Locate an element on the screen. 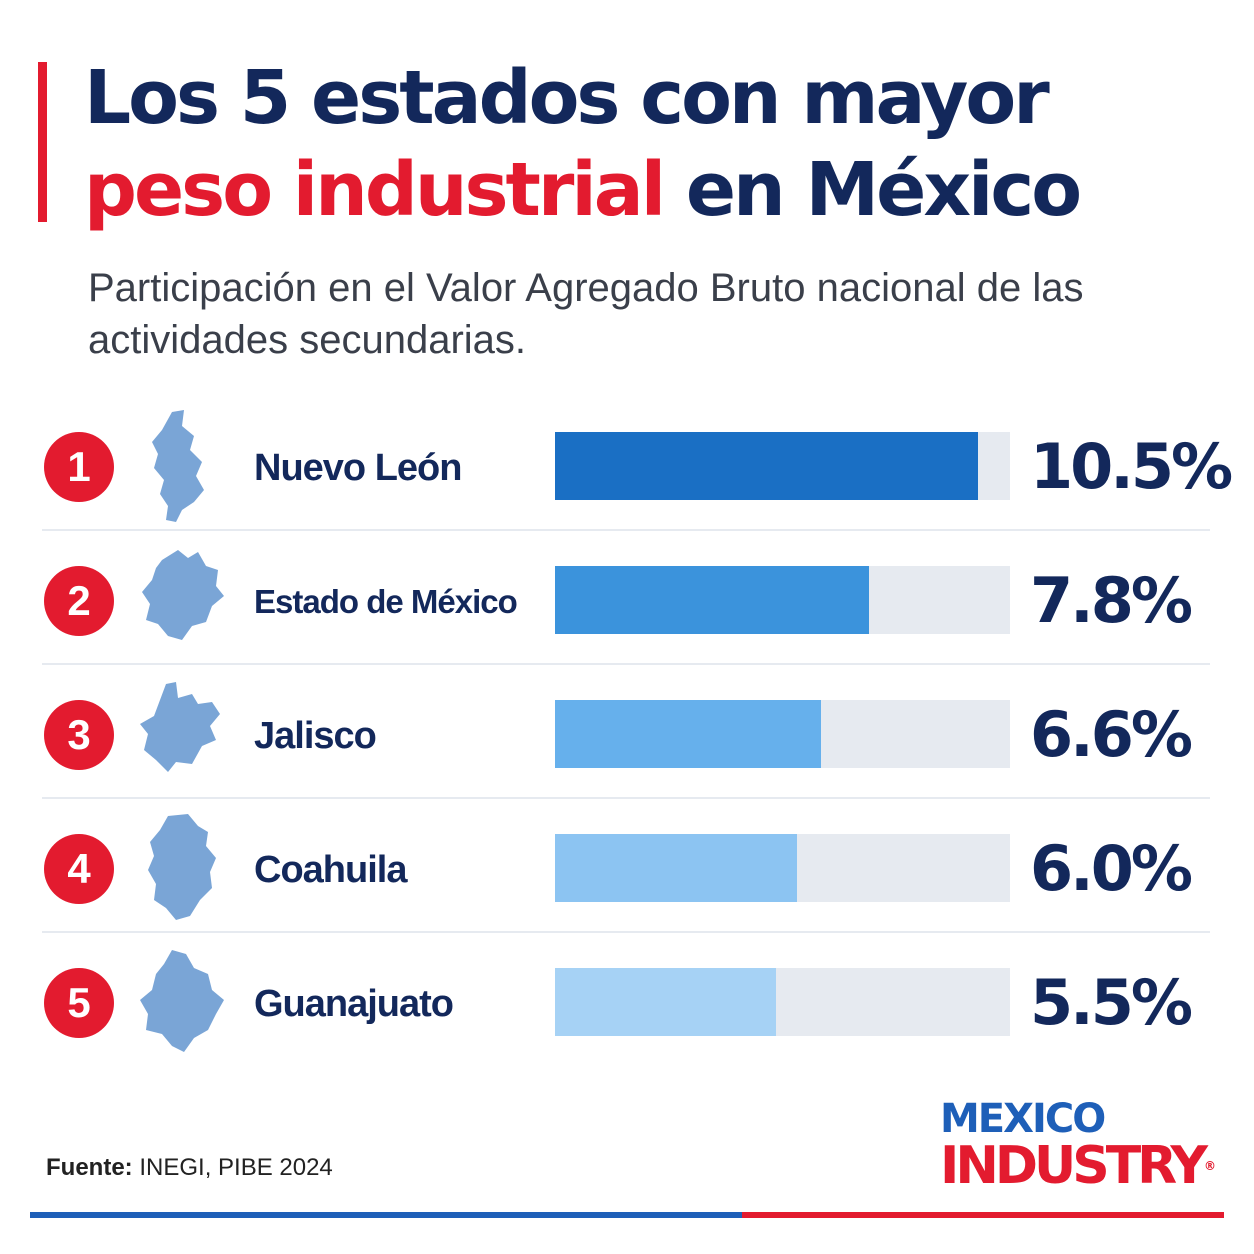 Image resolution: width=1254 pixels, height=1254 pixels. coahuila-map-icon is located at coordinates (182, 867).